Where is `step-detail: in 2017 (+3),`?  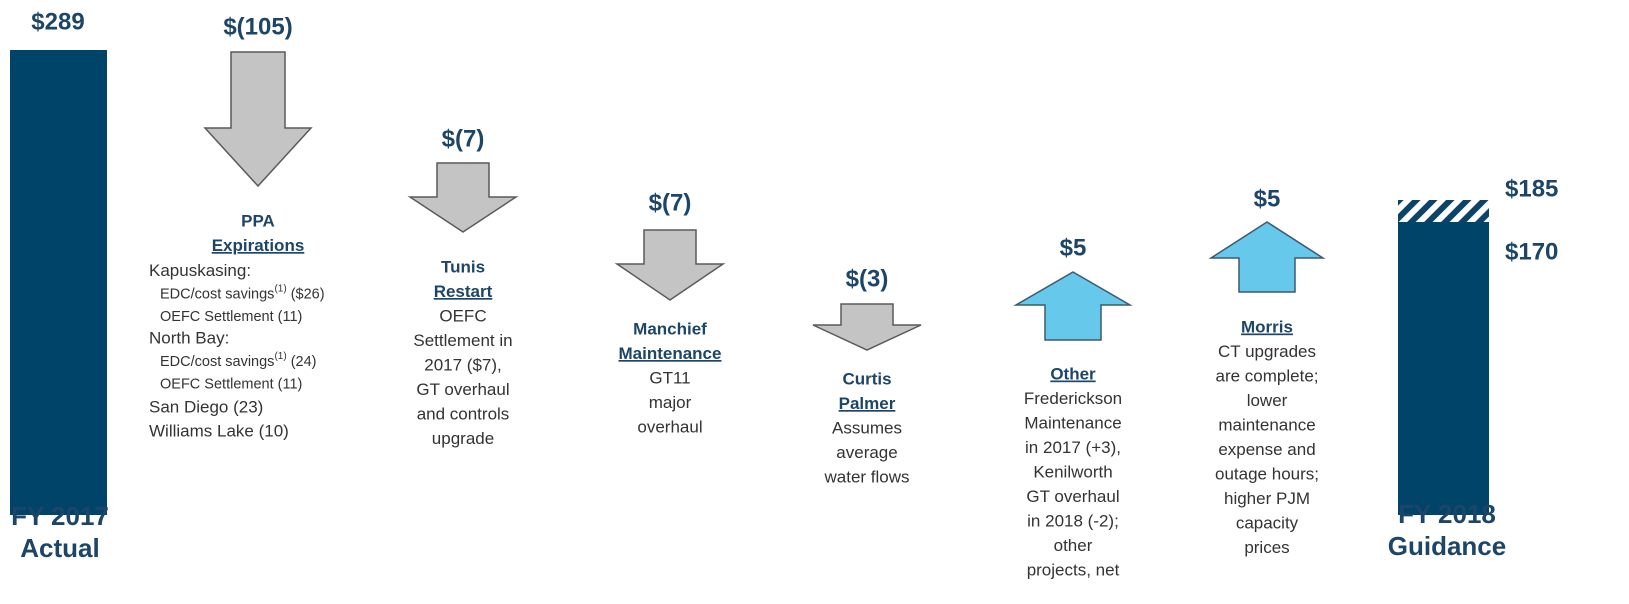 step-detail: in 2017 (+3), is located at coordinates (1073, 447).